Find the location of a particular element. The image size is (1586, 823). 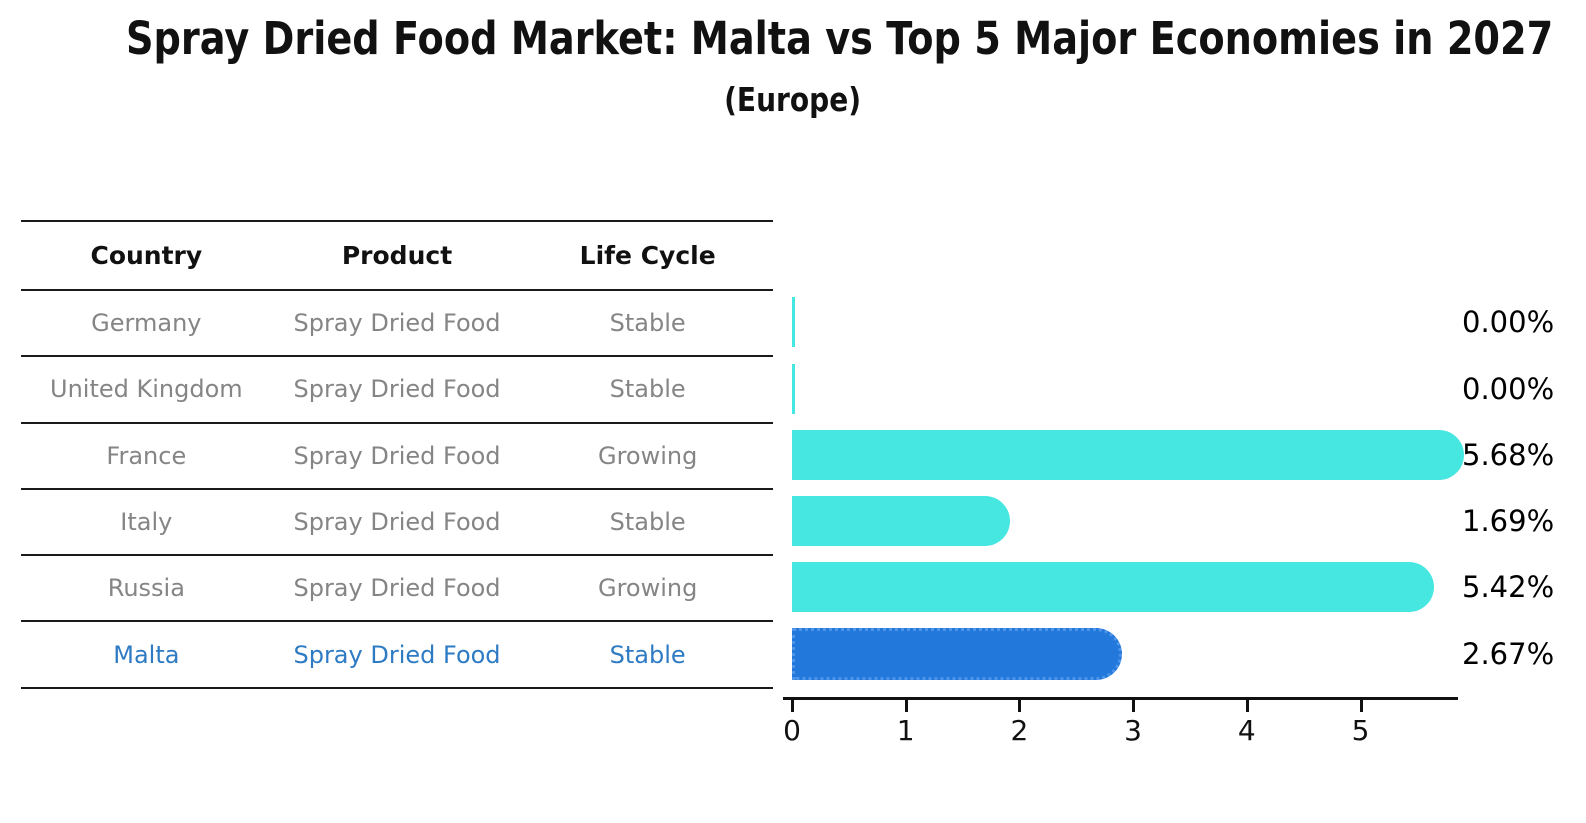

x-axis-tick-label-4: 4 is located at coordinates (1246, 730).